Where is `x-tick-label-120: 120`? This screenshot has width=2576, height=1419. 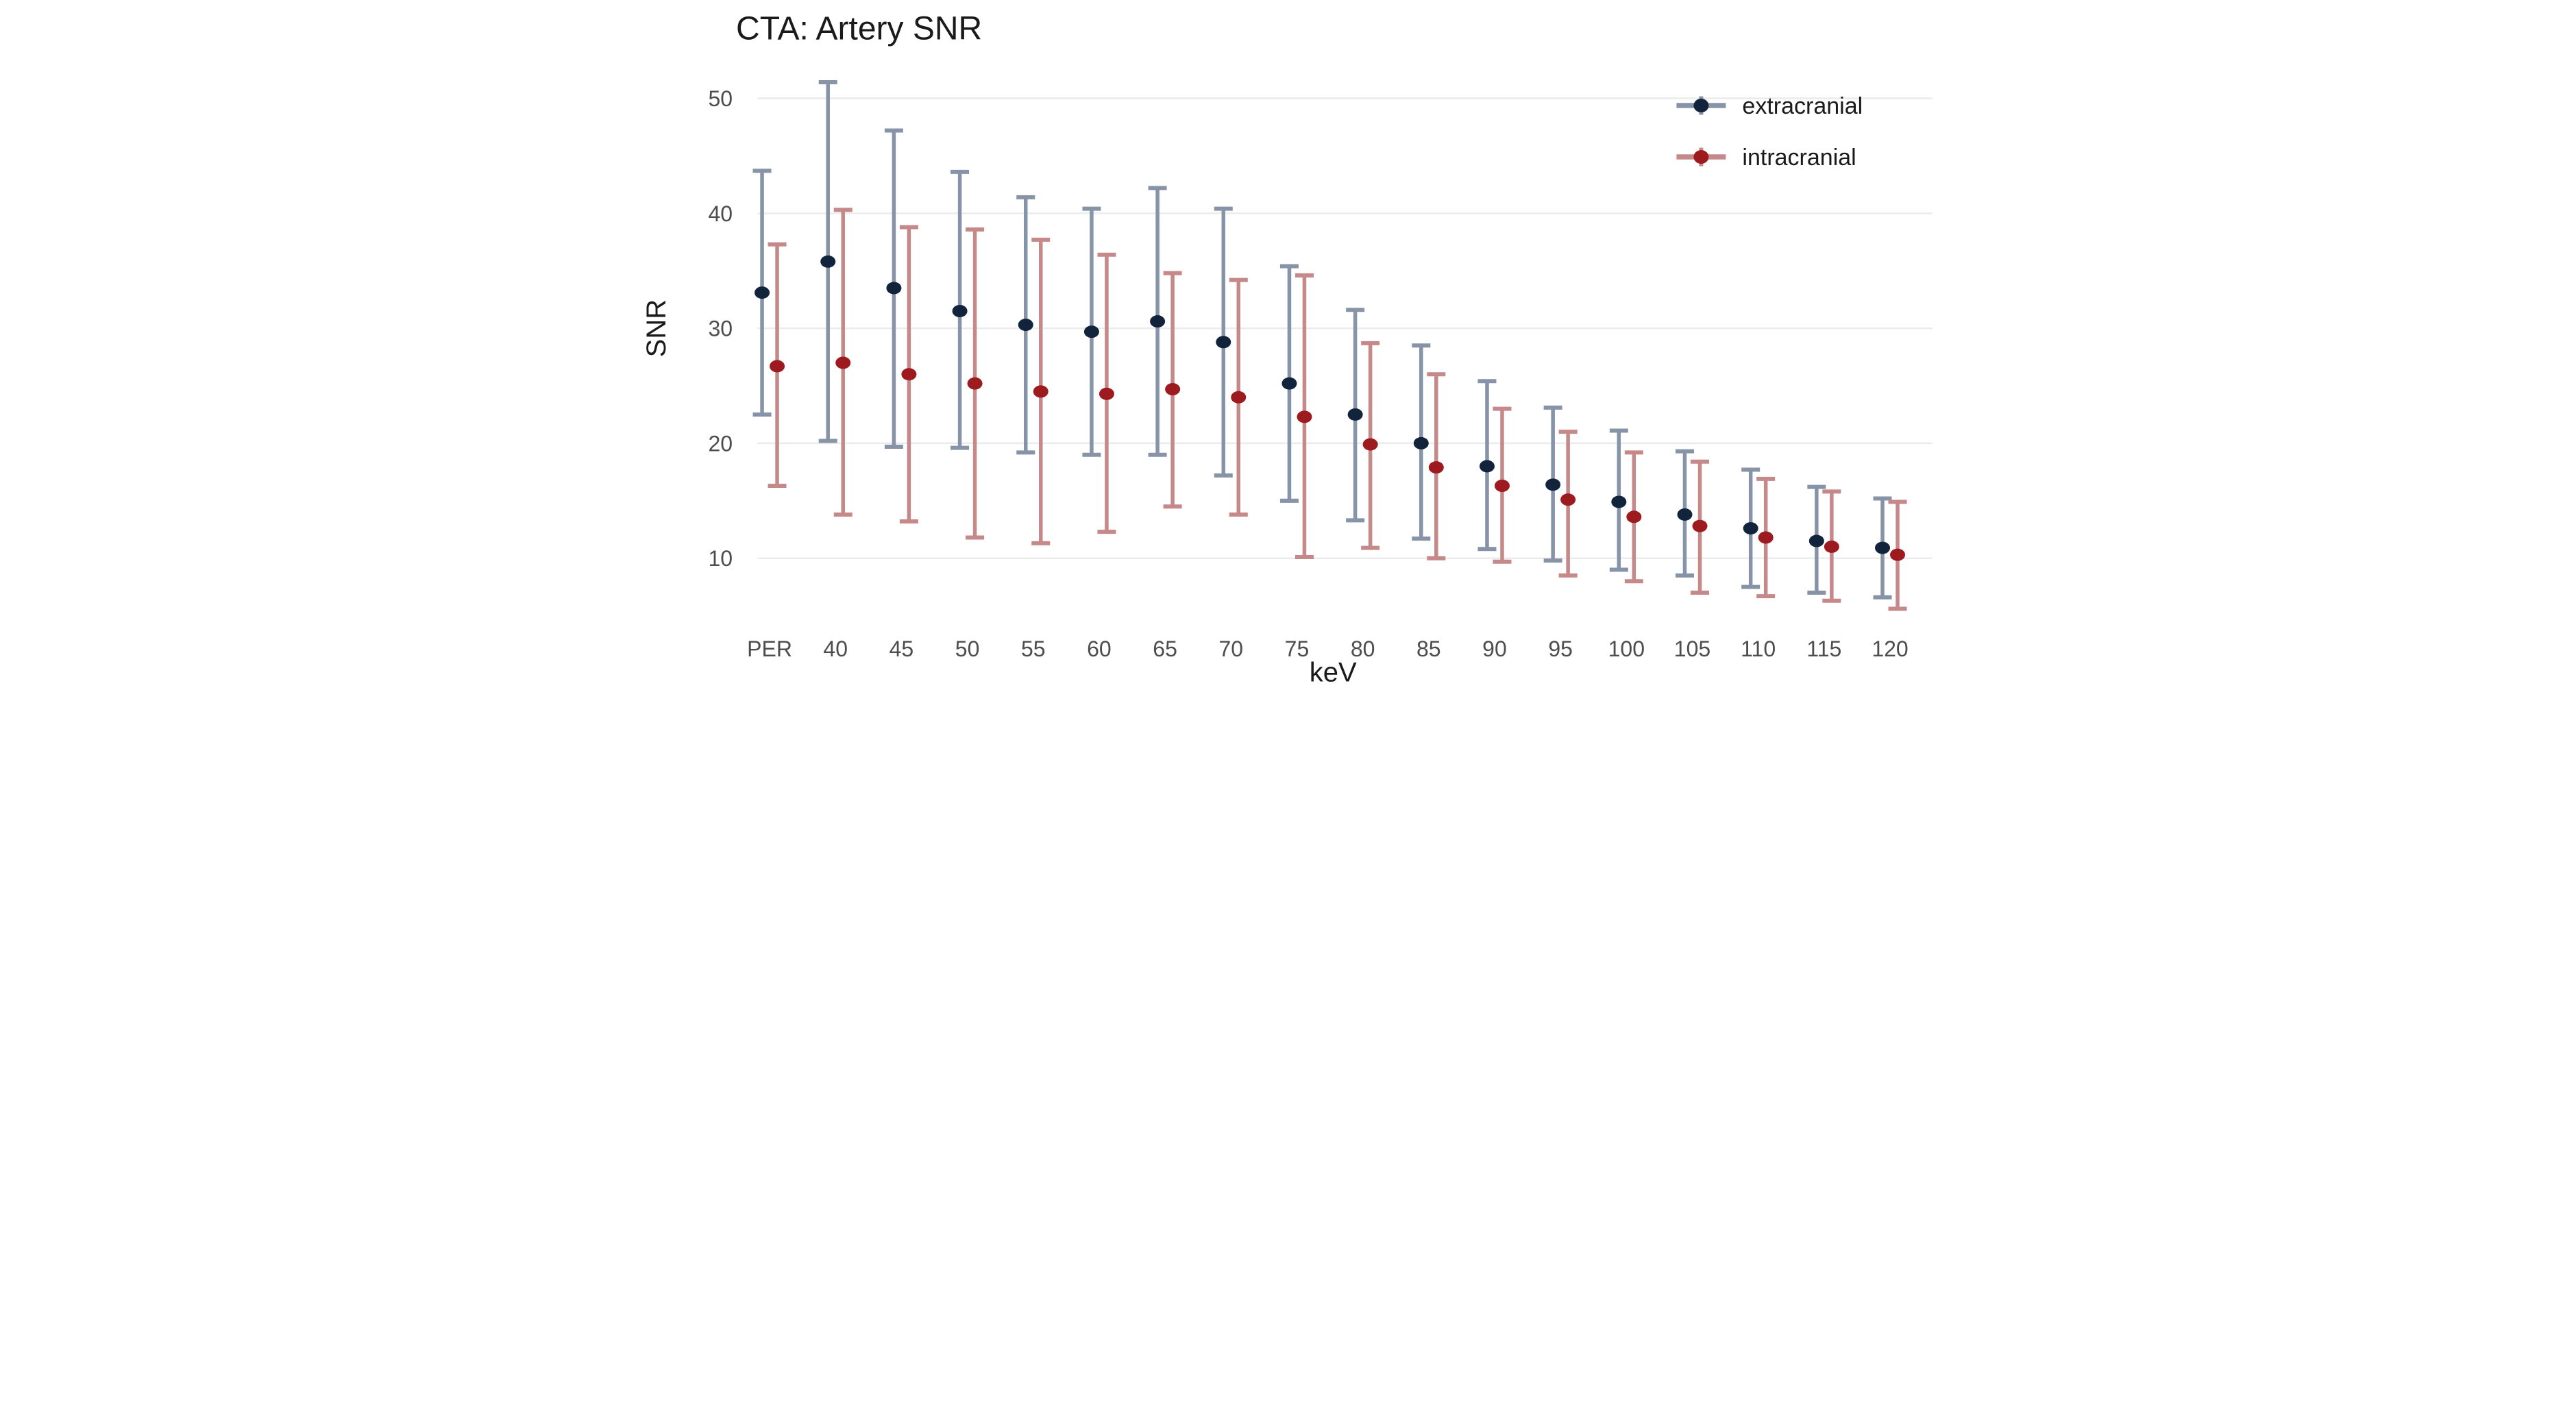
x-tick-label-120: 120 is located at coordinates (1890, 649).